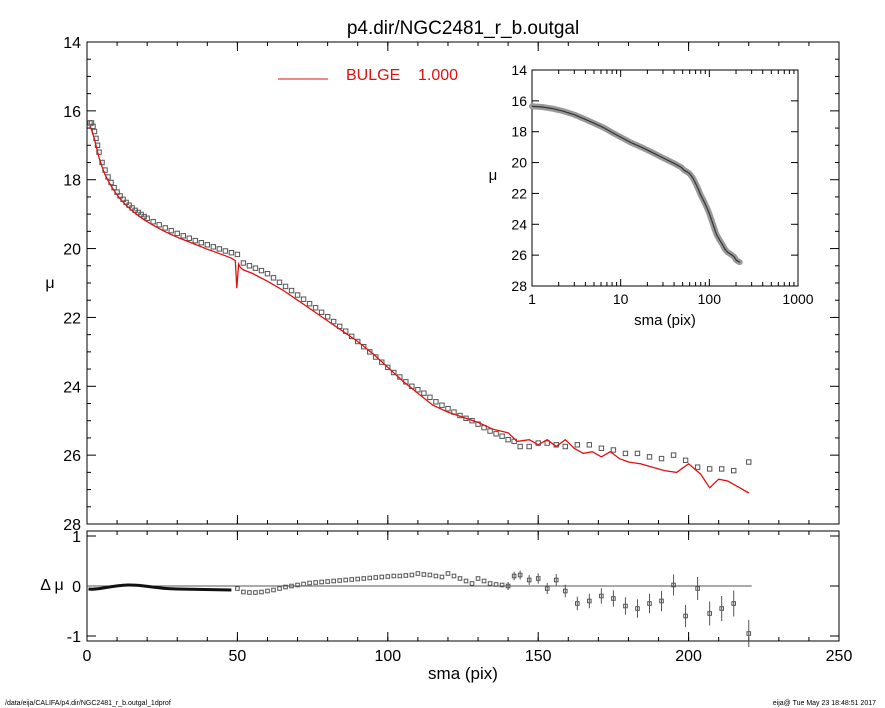 The height and width of the screenshot is (708, 885). I want to click on x-axis-label: sma (pix), so click(463, 673).